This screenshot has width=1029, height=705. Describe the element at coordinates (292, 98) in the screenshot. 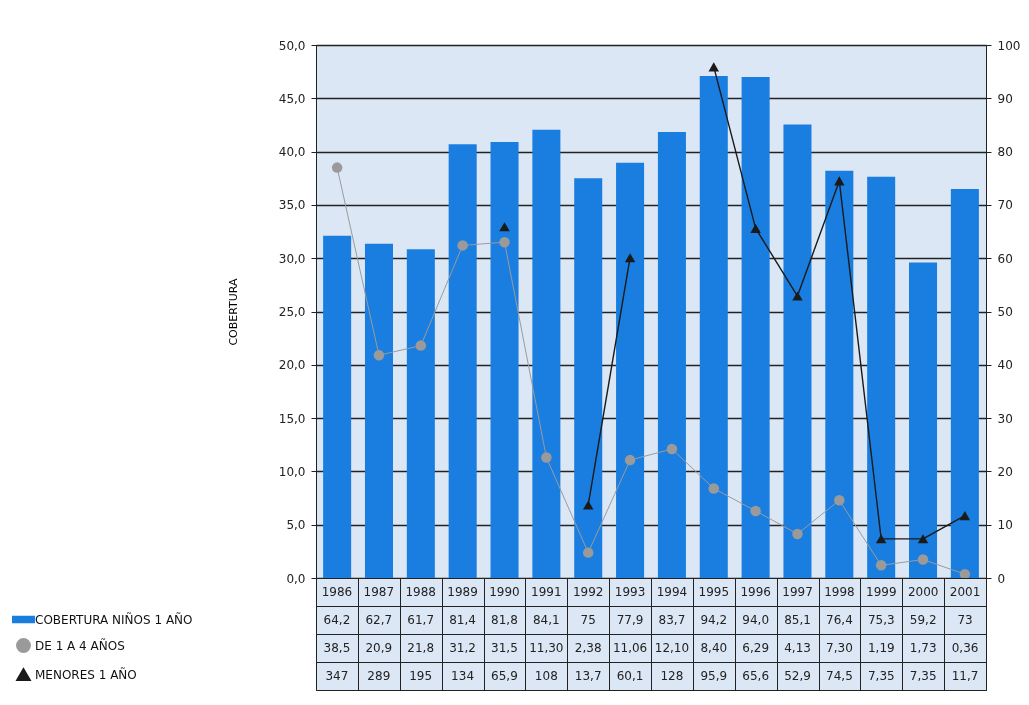

I see `y-tick-label: 45,0` at that location.